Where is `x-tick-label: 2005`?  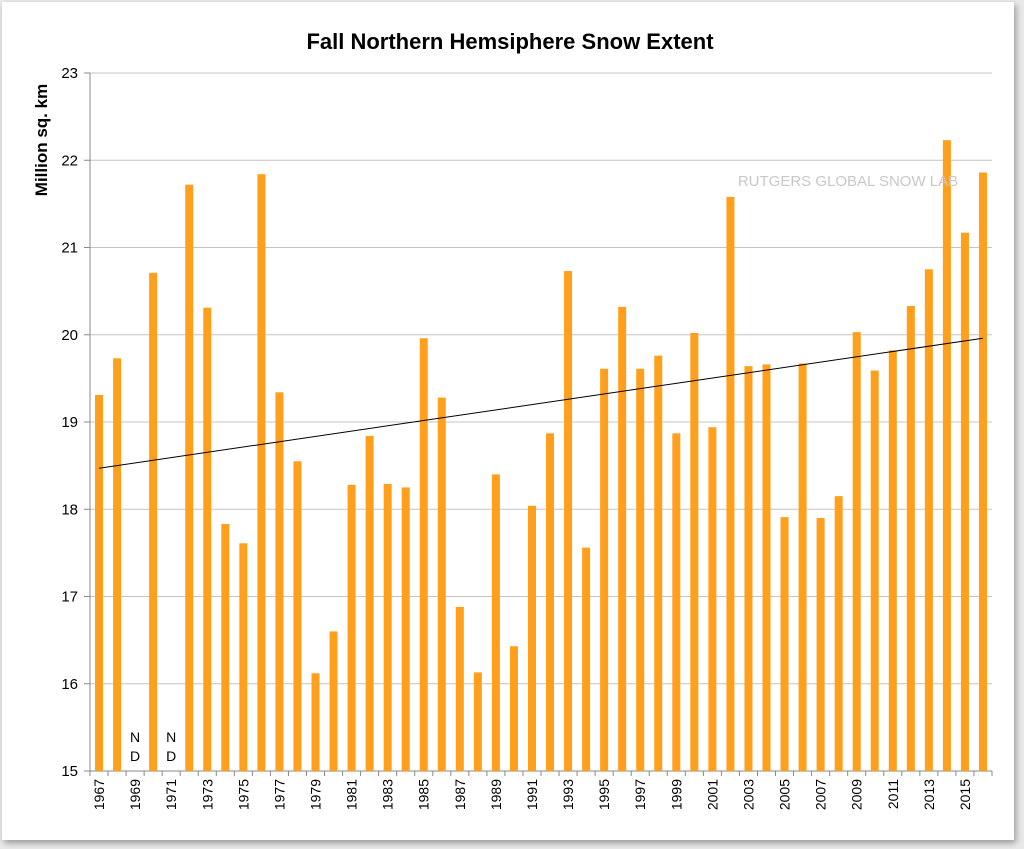 x-tick-label: 2005 is located at coordinates (785, 794).